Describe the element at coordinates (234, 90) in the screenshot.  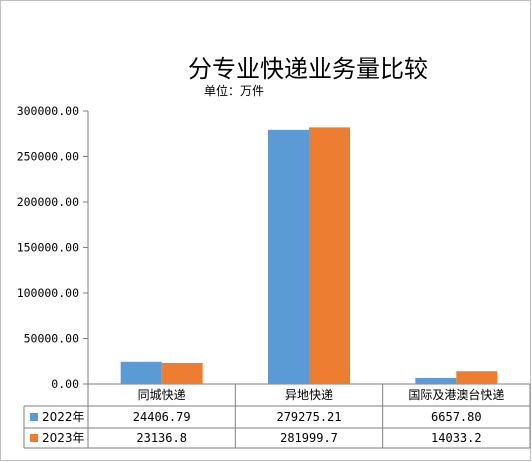
I see `chart-subtitle: 单位：万件` at that location.